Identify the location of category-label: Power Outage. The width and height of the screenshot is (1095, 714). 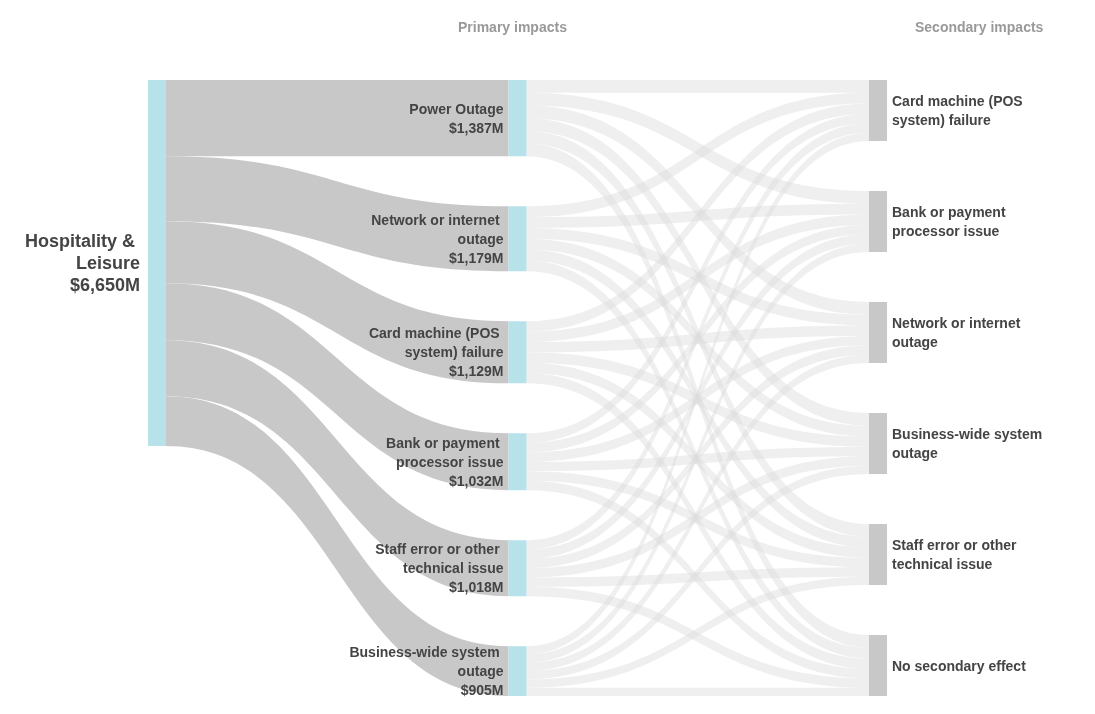
(456, 108).